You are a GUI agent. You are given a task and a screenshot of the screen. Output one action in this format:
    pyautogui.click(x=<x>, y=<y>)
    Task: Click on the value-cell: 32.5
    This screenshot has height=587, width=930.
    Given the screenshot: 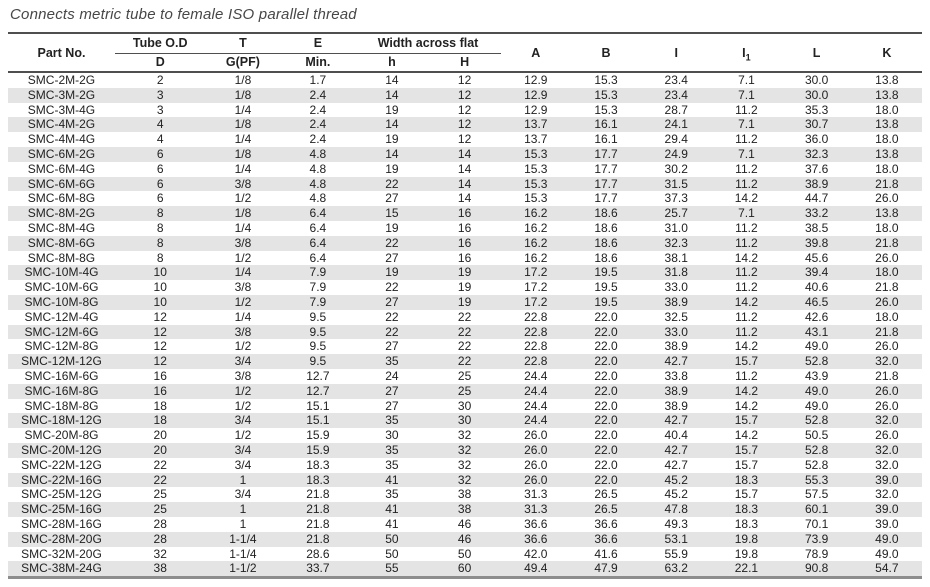 What is the action you would take?
    pyautogui.click(x=676, y=316)
    